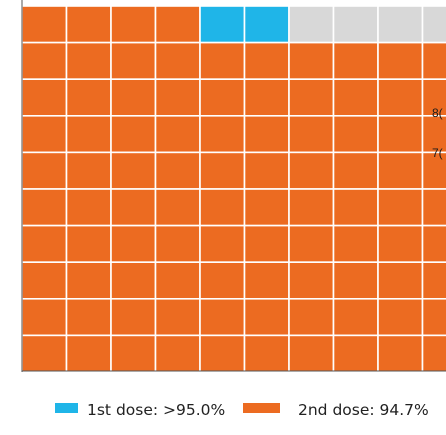  Describe the element at coordinates (437, 153) in the screenshot. I see `partial-tick-label: 7(` at that location.